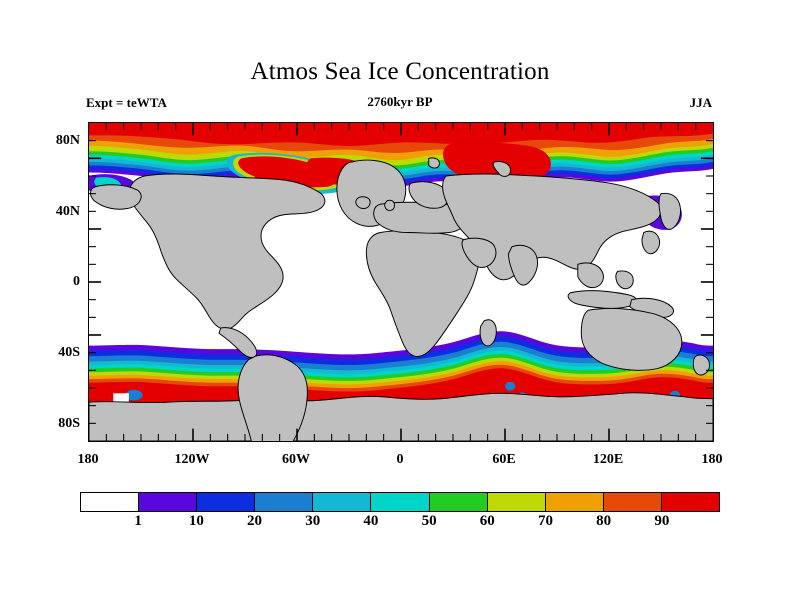 The height and width of the screenshot is (600, 800). What do you see at coordinates (400, 523) in the screenshot?
I see `colorbar-labels: 1 10 20 30 40 50 60 70 80 90` at bounding box center [400, 523].